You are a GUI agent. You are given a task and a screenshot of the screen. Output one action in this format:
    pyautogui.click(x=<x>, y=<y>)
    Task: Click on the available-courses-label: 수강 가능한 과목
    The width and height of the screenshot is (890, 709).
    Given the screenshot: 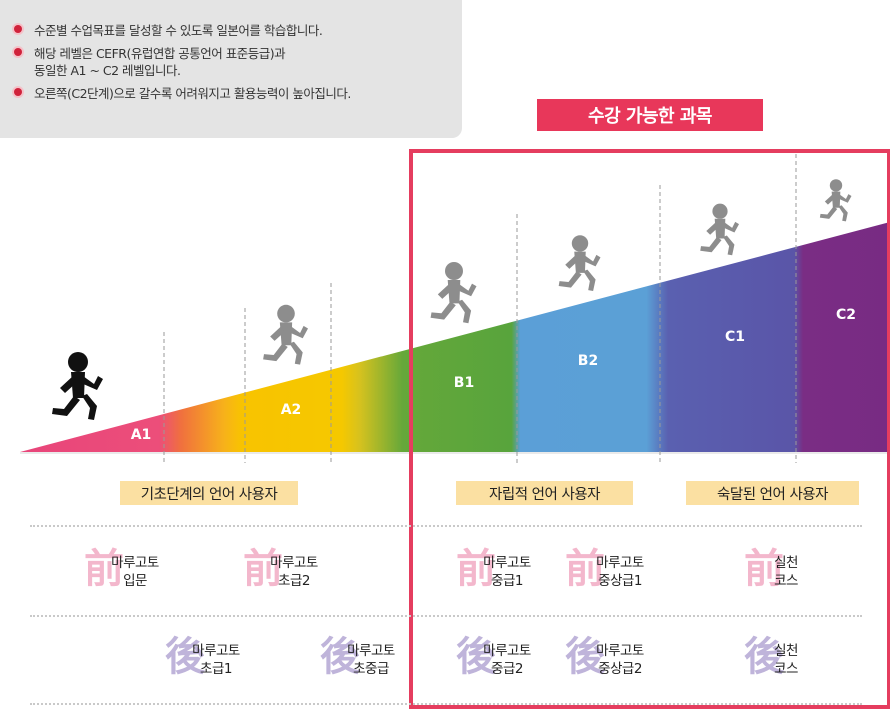 What is the action you would take?
    pyautogui.click(x=650, y=115)
    